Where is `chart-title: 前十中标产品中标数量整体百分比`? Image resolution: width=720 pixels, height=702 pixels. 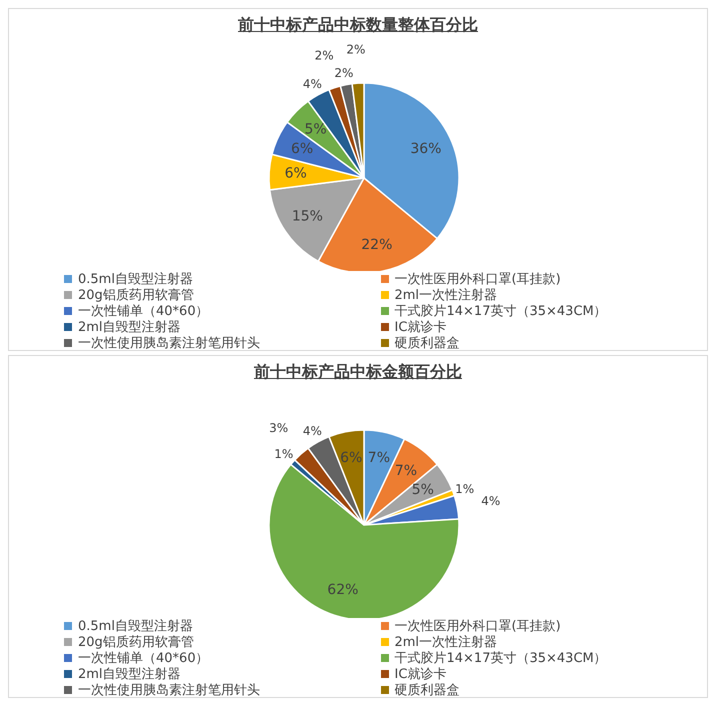 chart-title: 前十中标产品中标数量整体百分比 is located at coordinates (358, 24).